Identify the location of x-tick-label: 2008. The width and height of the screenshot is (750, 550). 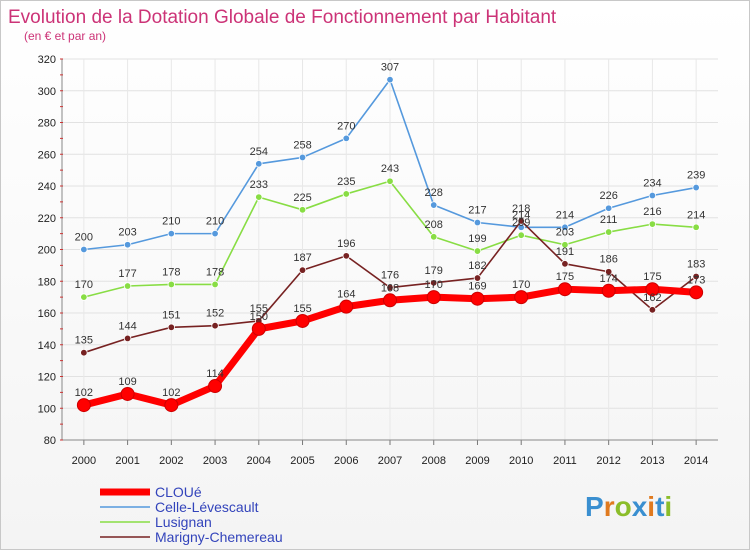
(433, 461).